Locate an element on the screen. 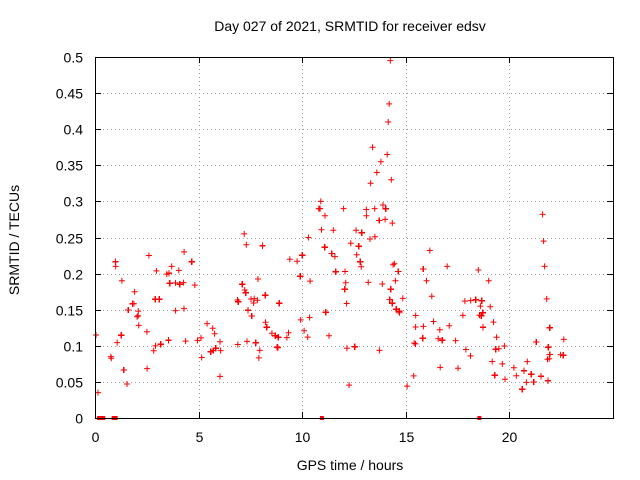  y-tick-label: 0.5 is located at coordinates (74, 58).